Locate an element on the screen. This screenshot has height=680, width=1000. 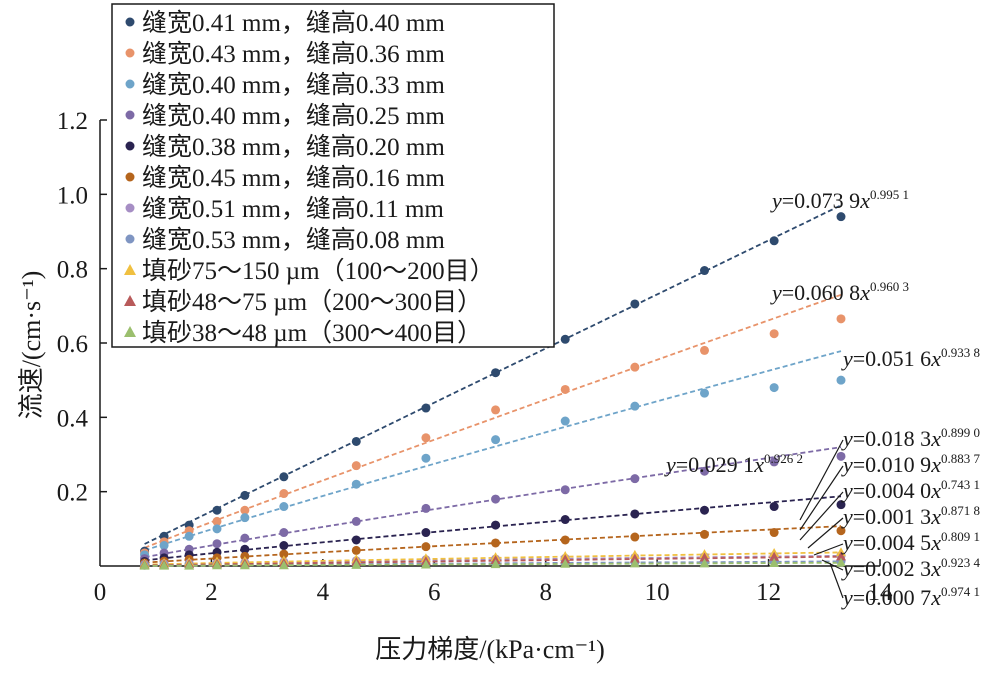
legend-entry: 缝宽0.40 mm，缝高0.33 mm is located at coordinates (293, 85).